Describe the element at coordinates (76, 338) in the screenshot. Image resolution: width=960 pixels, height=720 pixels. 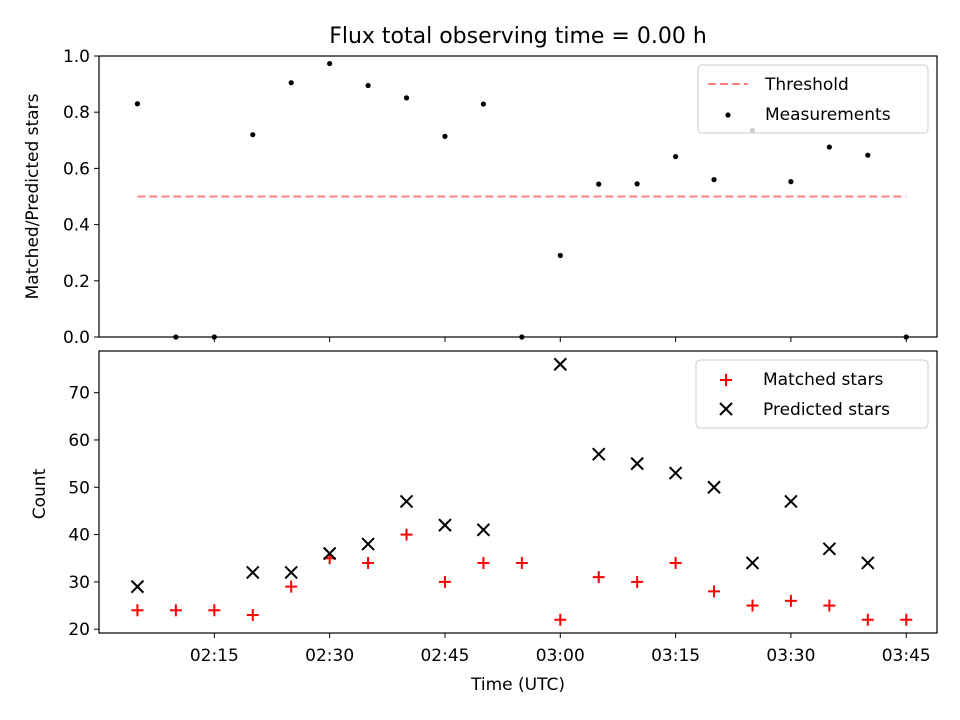
I see `top-y-tick-label: 0.0` at that location.